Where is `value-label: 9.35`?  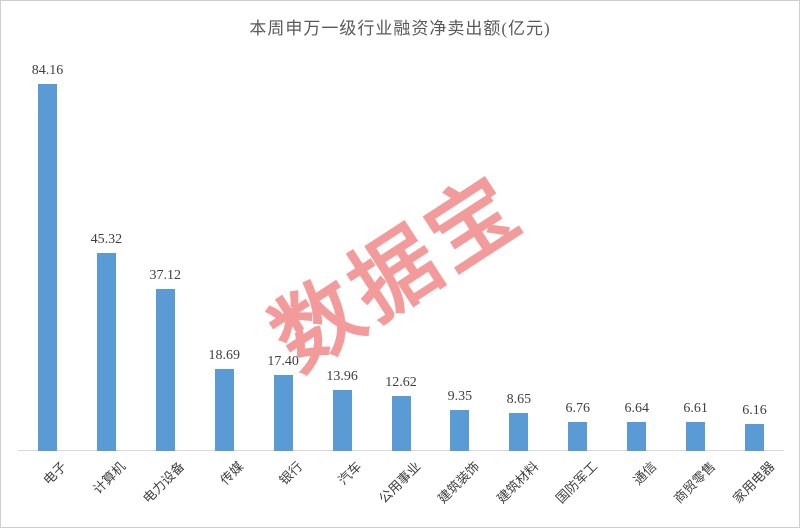
value-label: 9.35 is located at coordinates (460, 396).